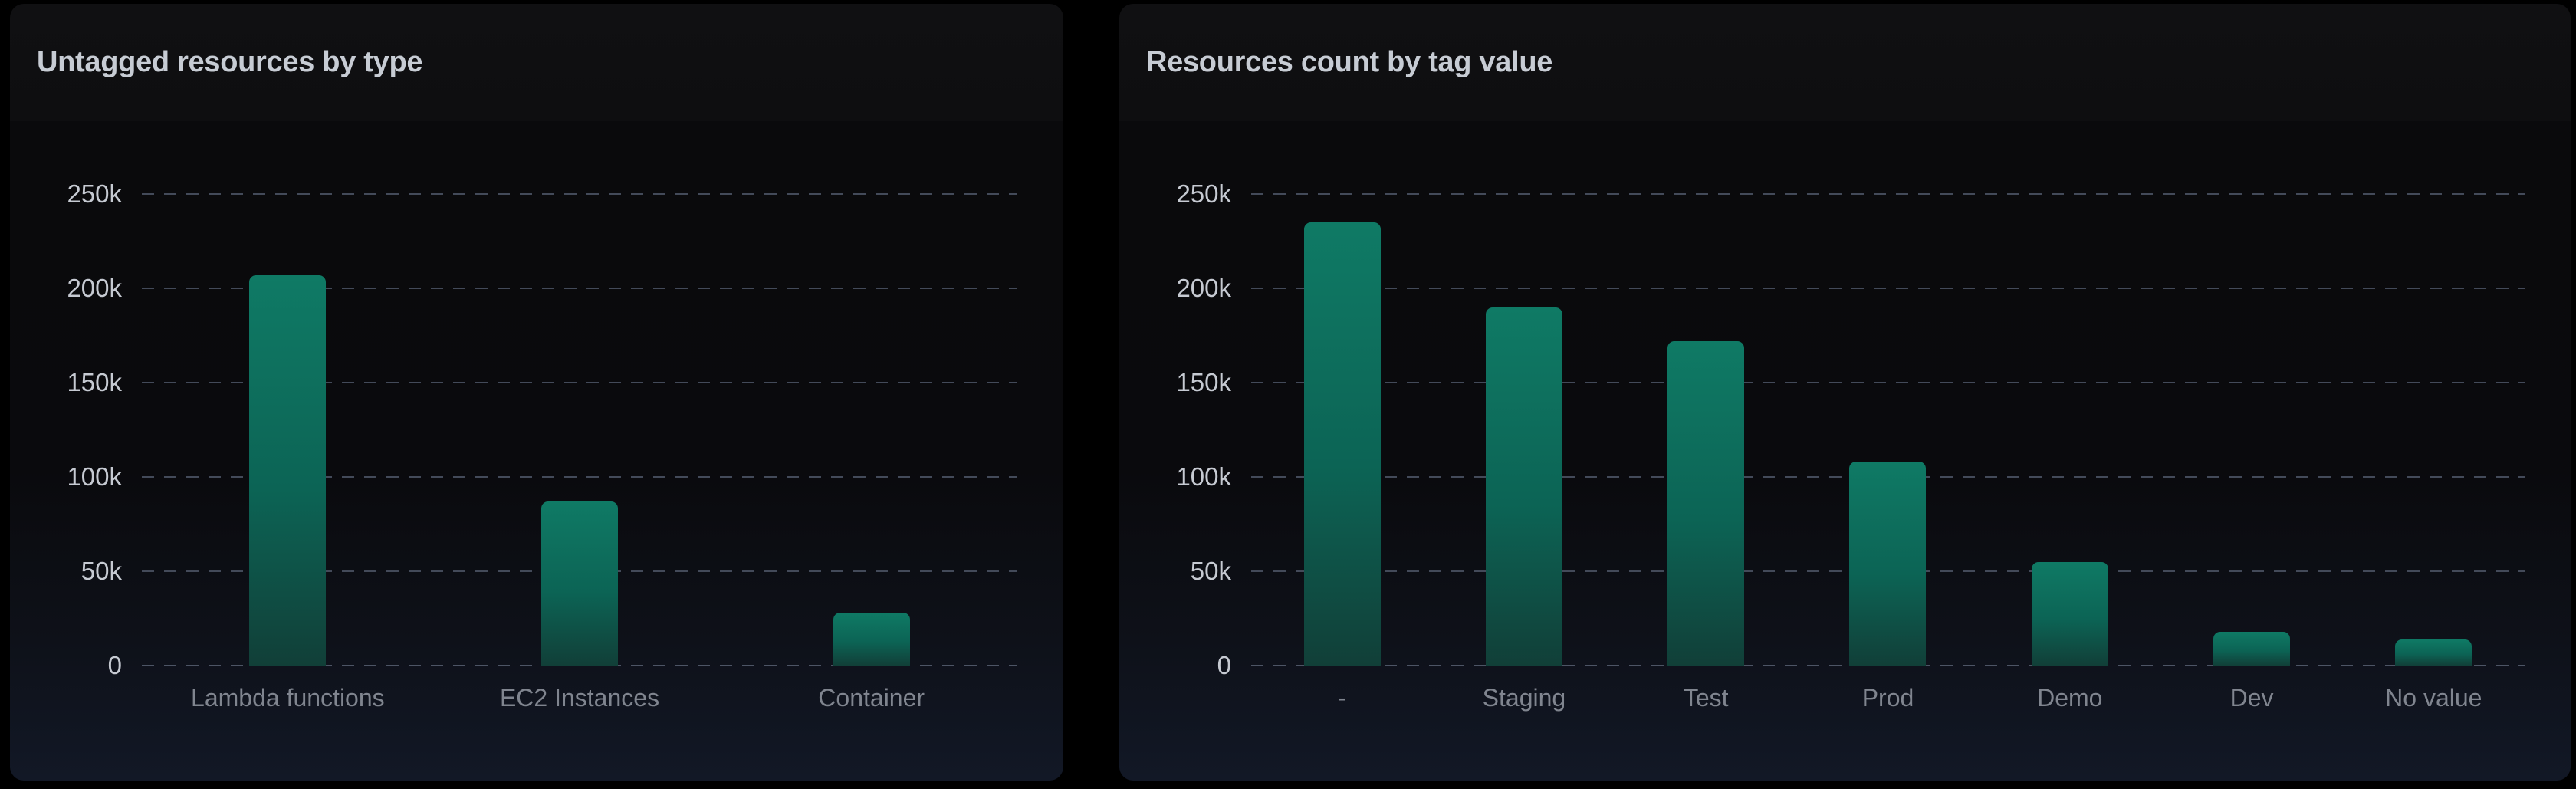  Describe the element at coordinates (2252, 648) in the screenshot. I see `bar-dev` at that location.